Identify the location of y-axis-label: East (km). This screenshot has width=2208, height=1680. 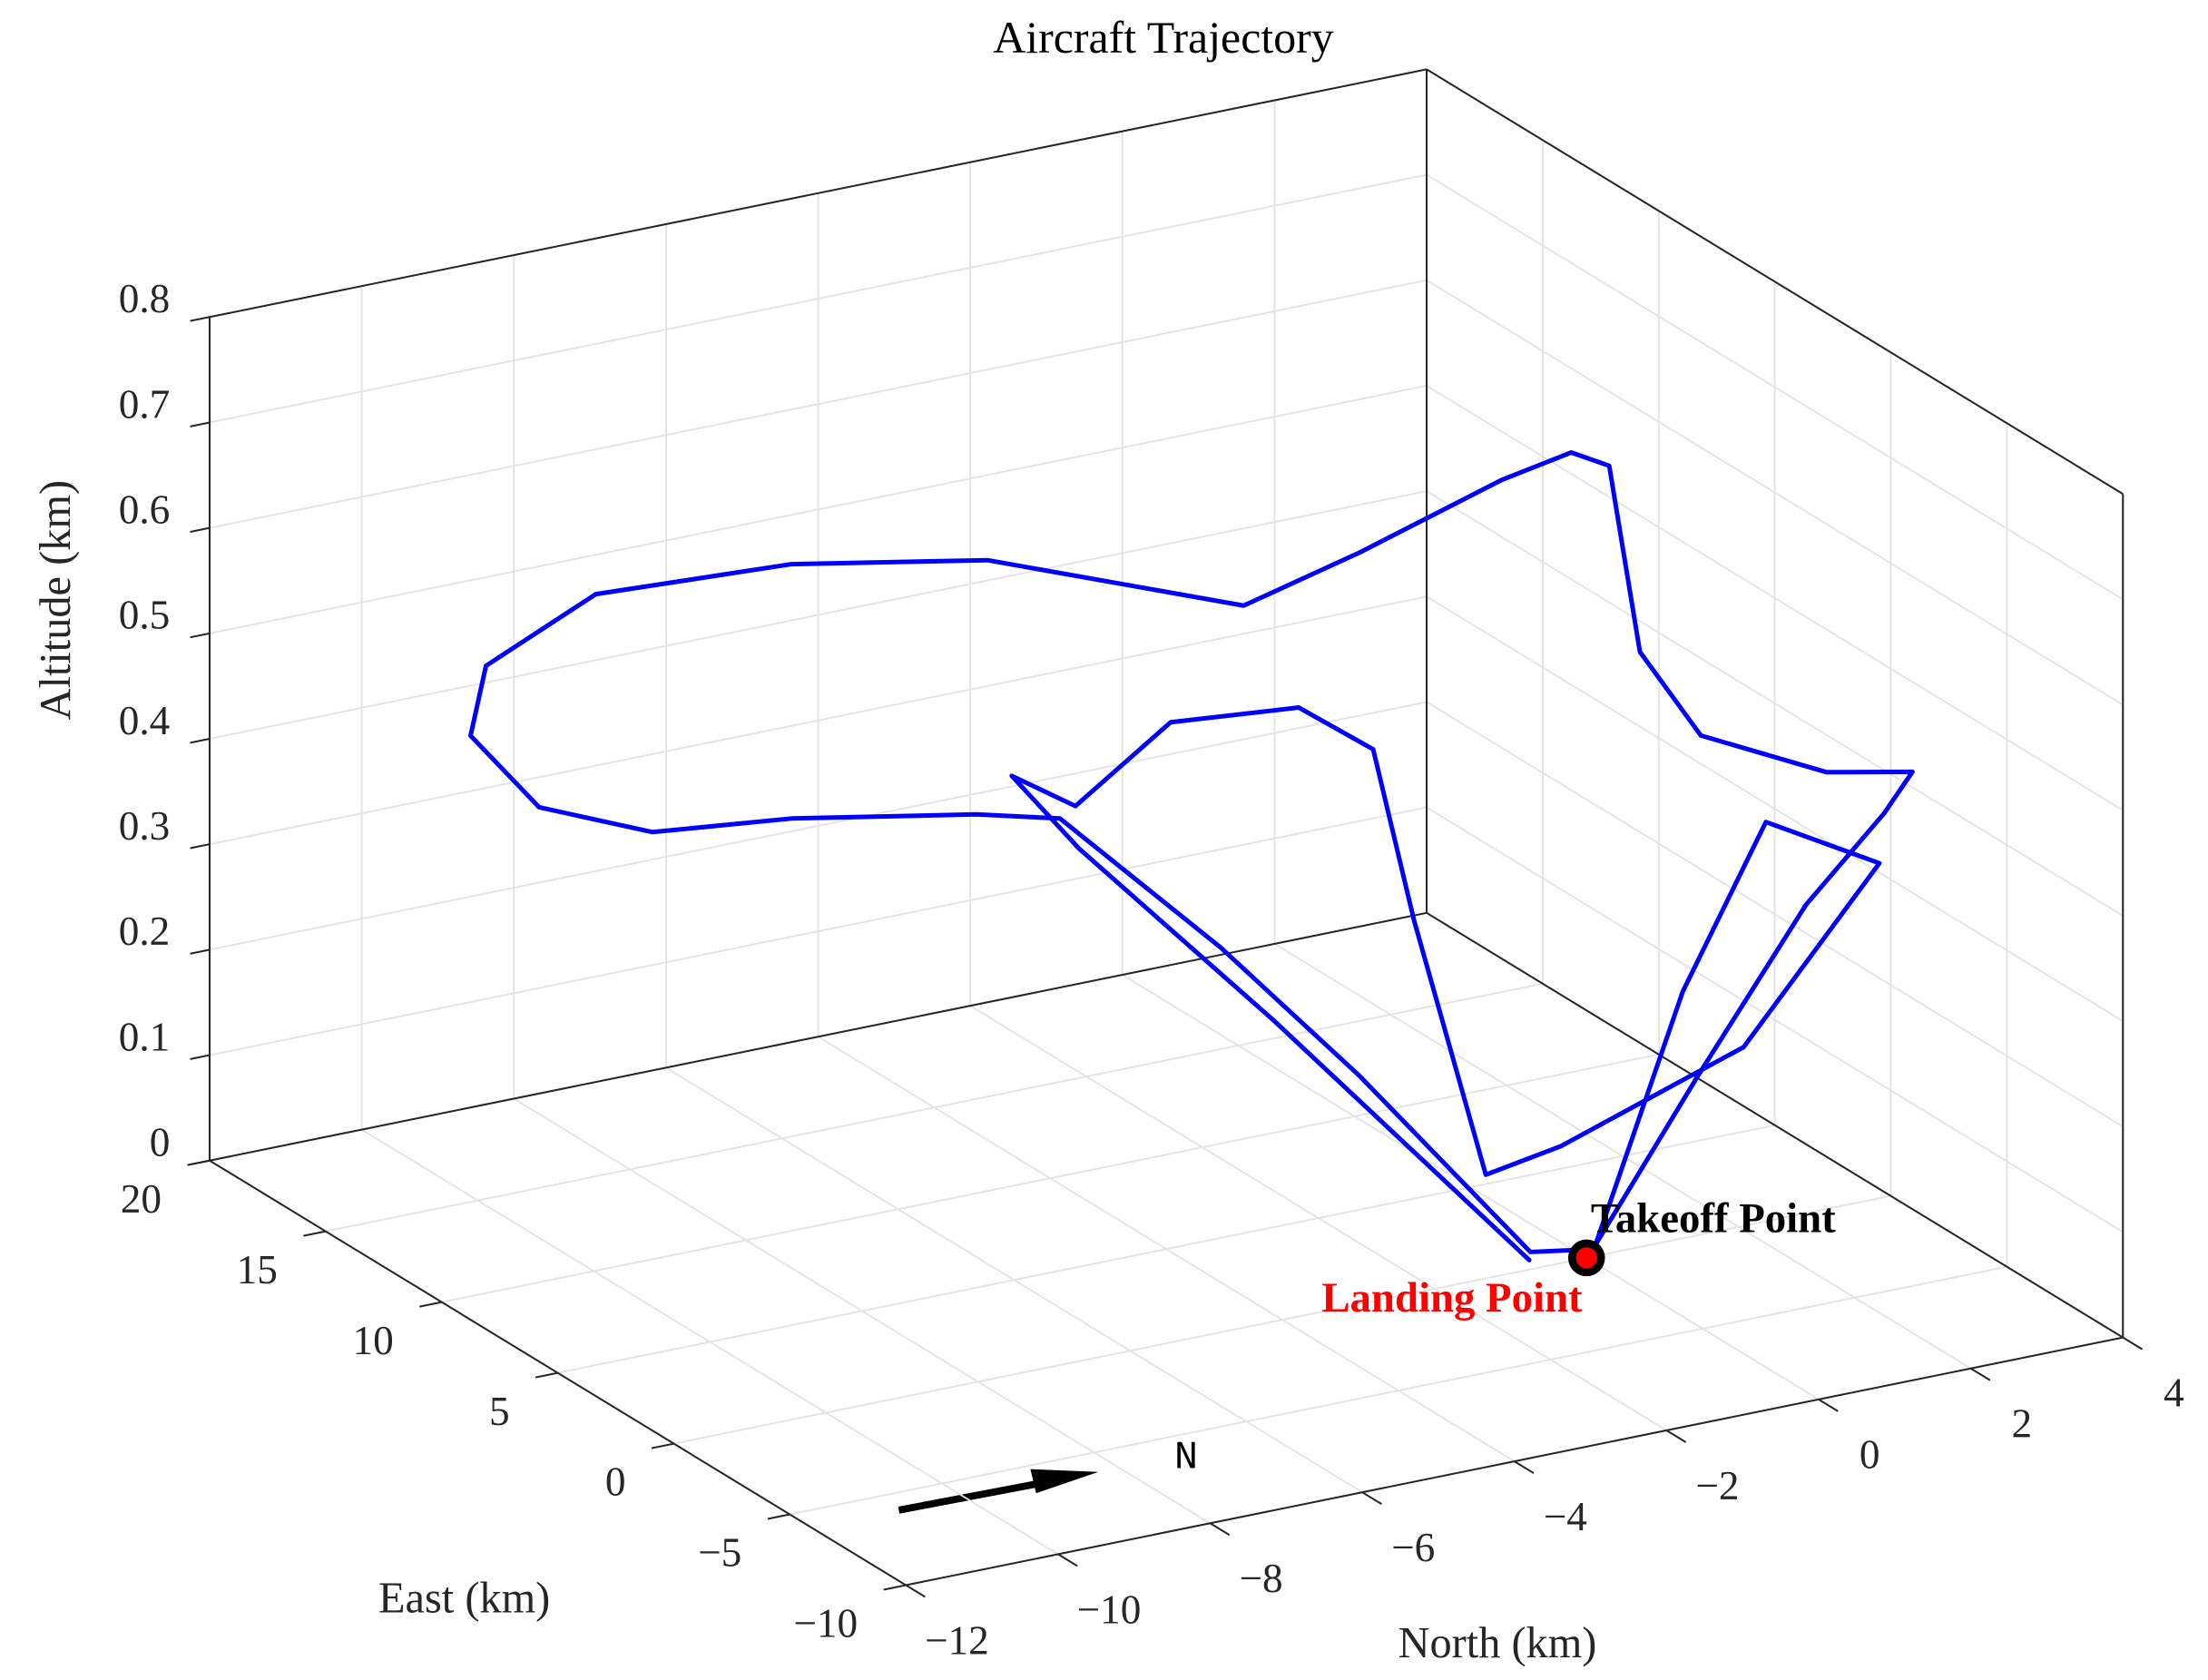
(464, 1598).